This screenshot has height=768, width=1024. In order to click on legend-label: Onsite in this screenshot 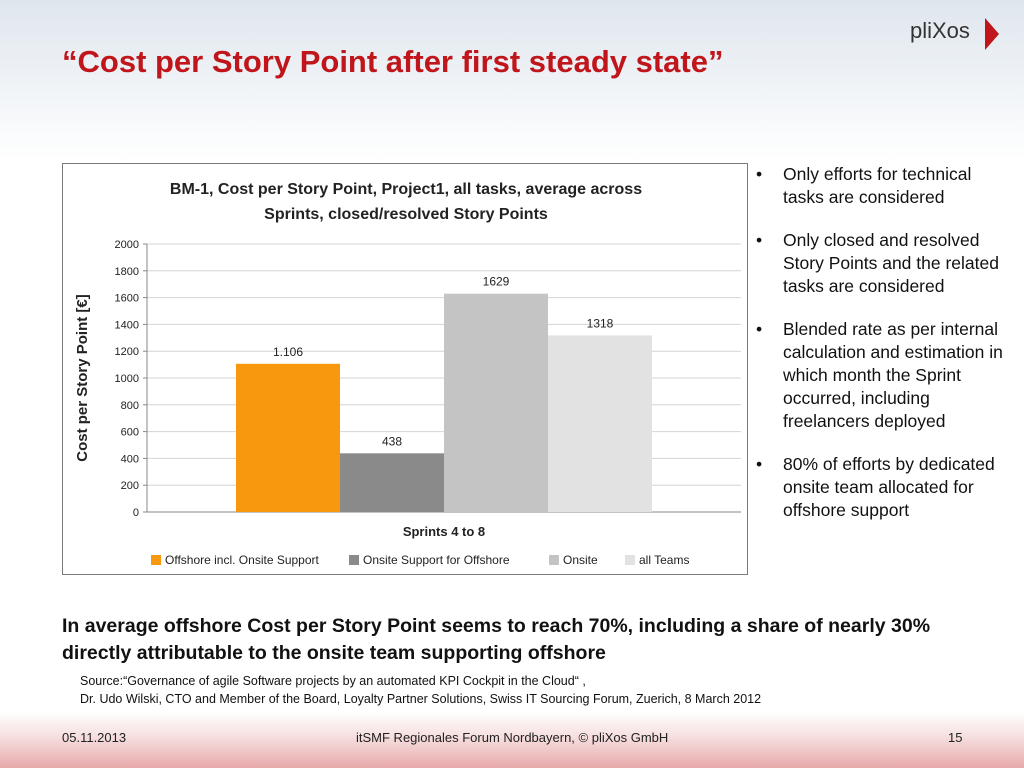, I will do `click(580, 560)`.